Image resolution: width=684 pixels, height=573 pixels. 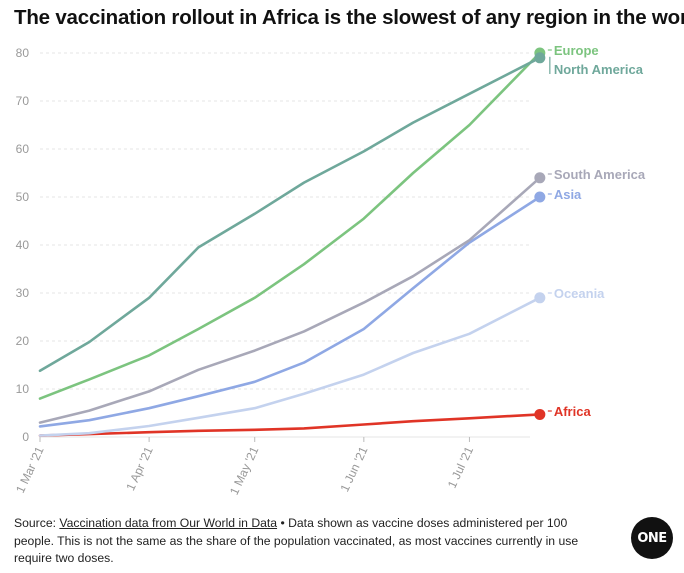 I want to click on x-tick-label: 1 Jul '21, so click(x=461, y=467).